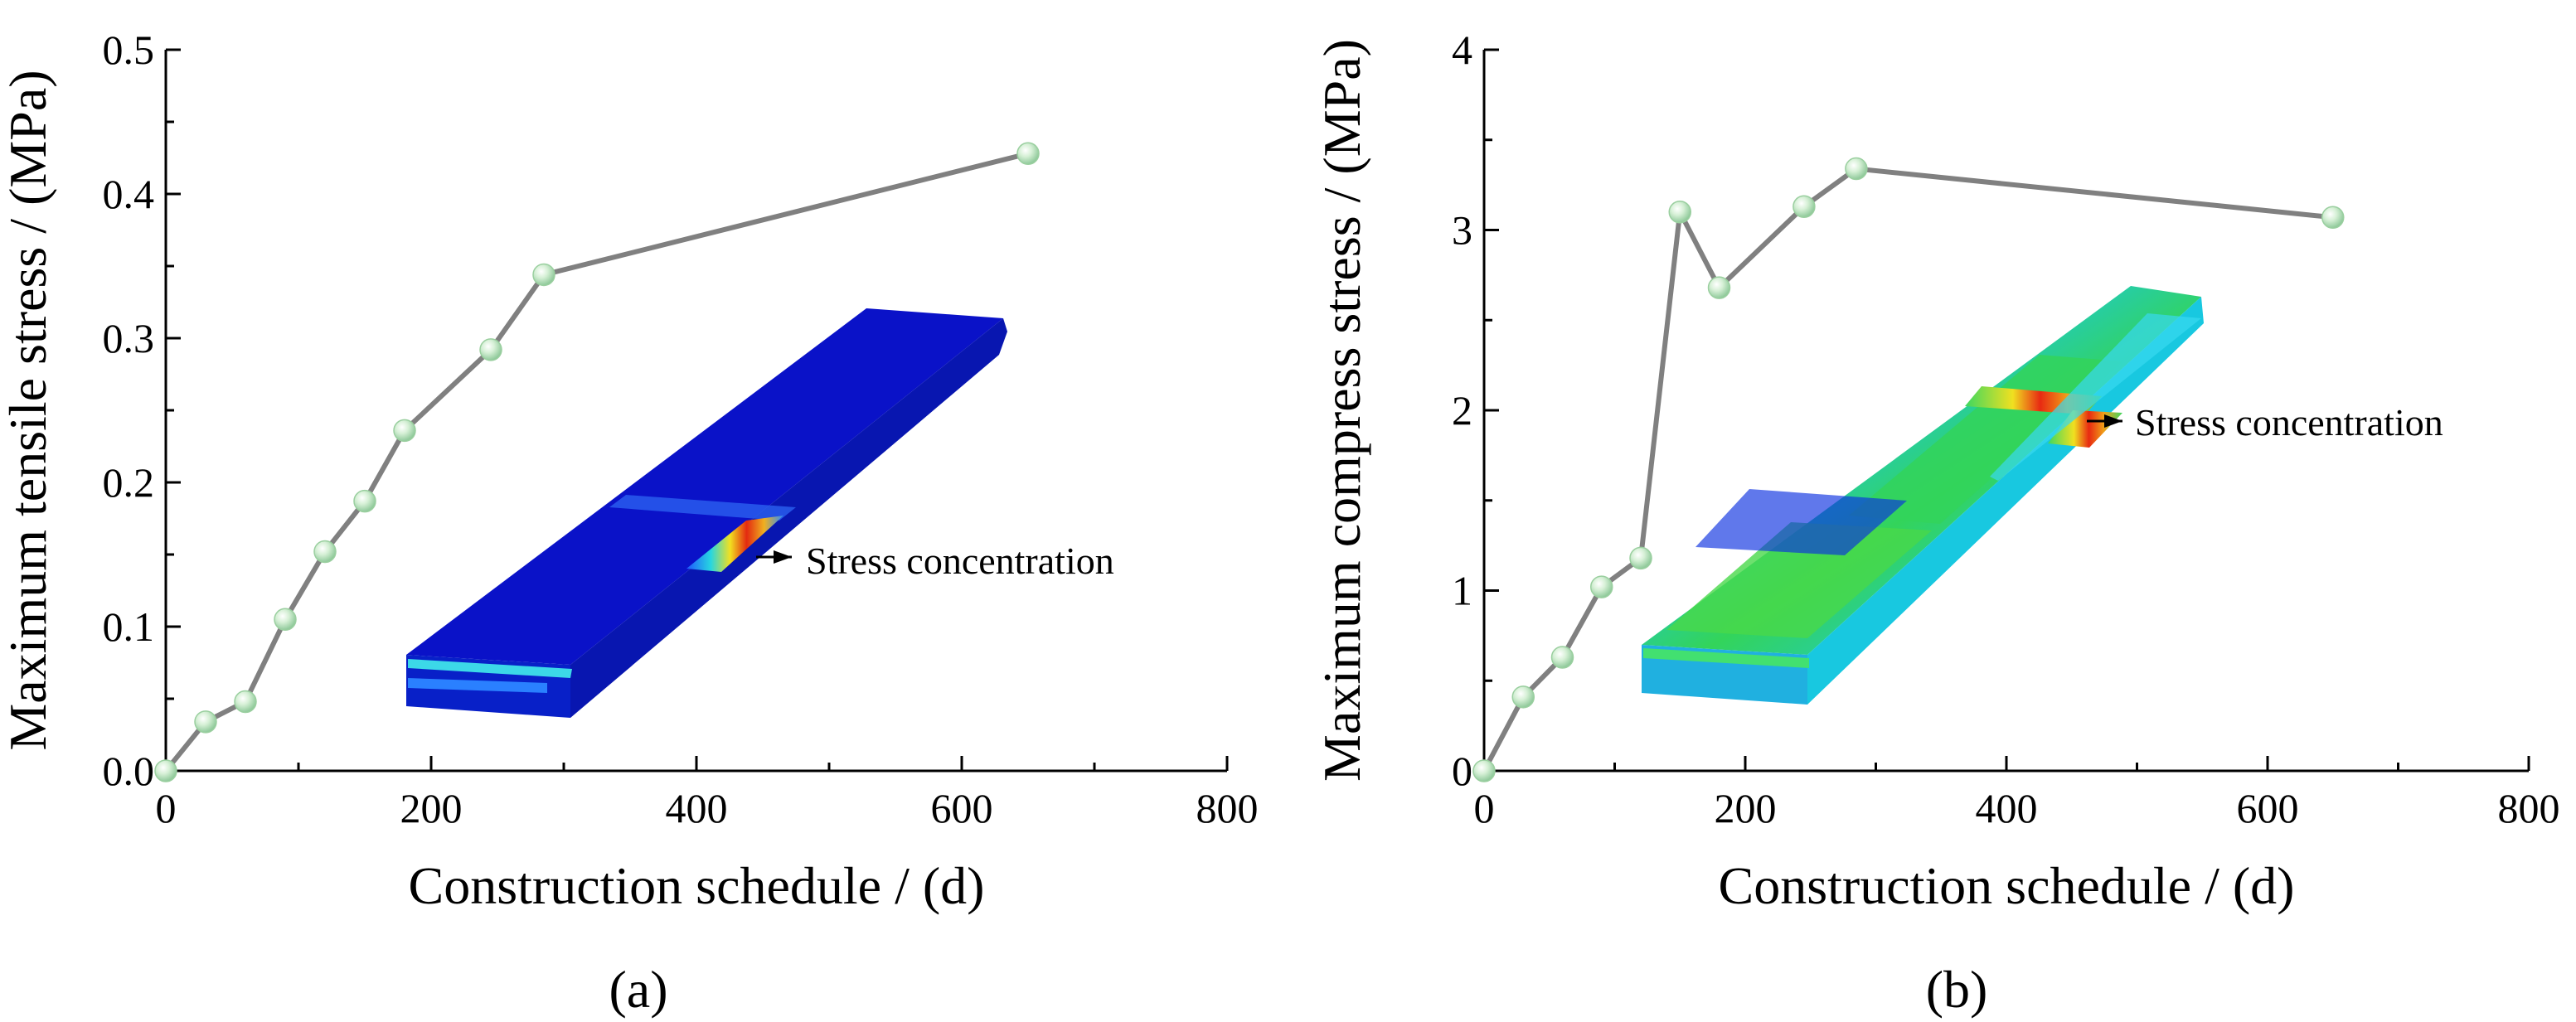  I want to click on panel-a-y-tick-label: 0.5, so click(129, 50).